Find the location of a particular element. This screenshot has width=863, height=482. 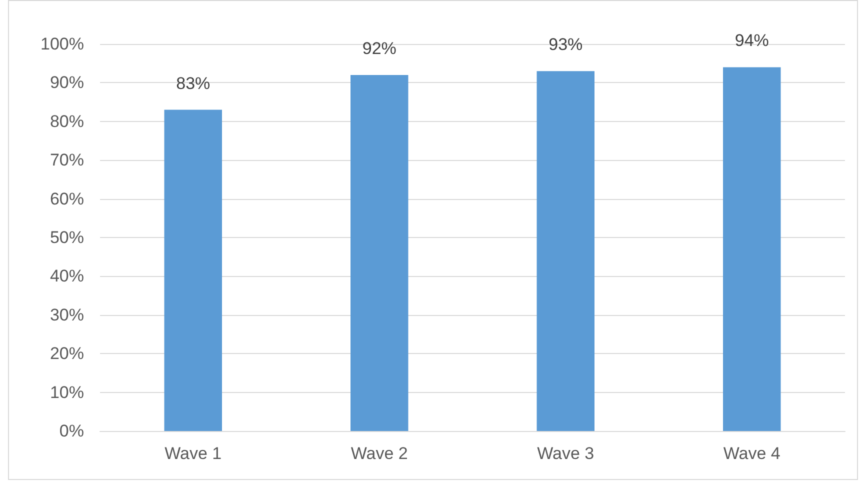

x-tick-label: Wave 2 is located at coordinates (379, 453).